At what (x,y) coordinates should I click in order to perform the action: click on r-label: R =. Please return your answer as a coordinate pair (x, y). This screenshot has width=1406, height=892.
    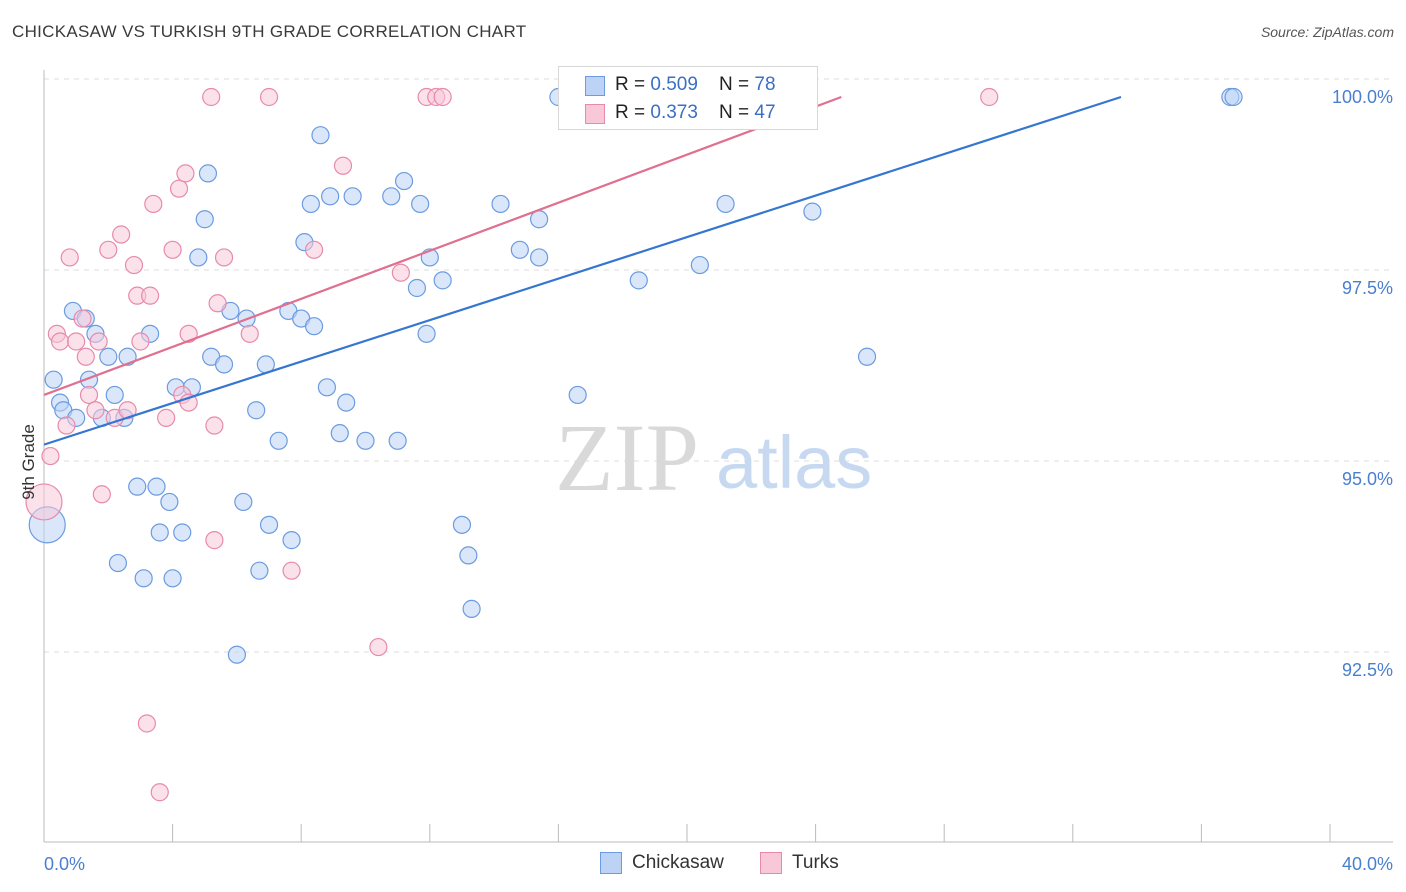
    Looking at the image, I should click on (633, 84).